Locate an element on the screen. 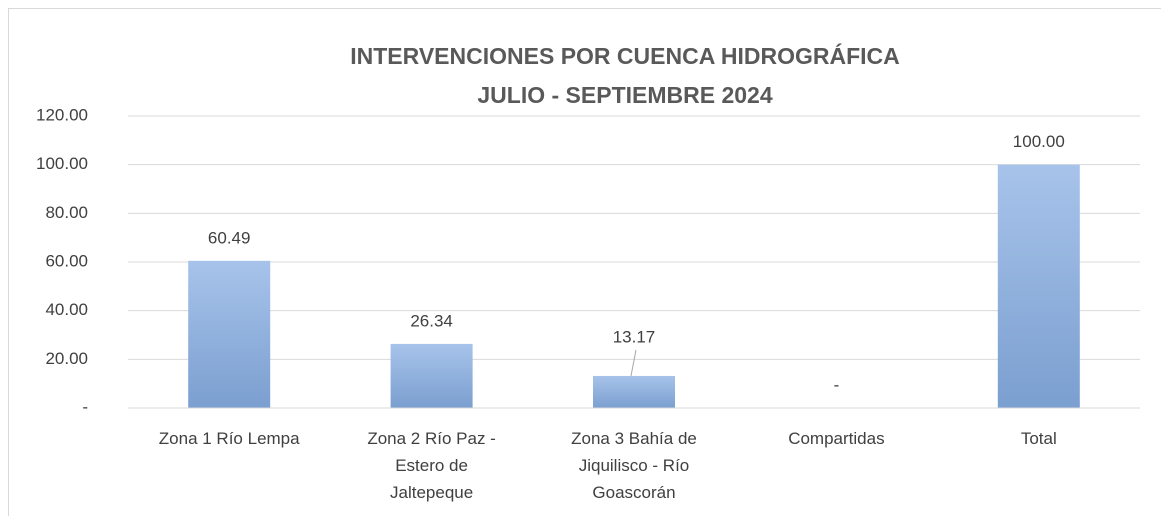 Image resolution: width=1161 pixels, height=516 pixels. data-label: - is located at coordinates (837, 384).